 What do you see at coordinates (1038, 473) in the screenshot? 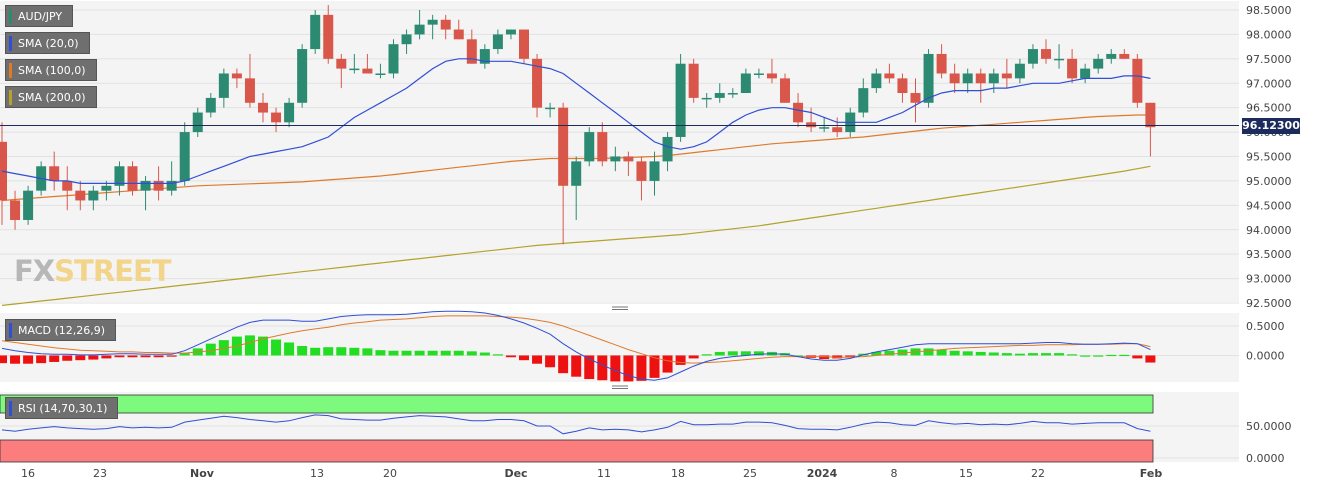
I see `x-tick-label: 22` at bounding box center [1038, 473].